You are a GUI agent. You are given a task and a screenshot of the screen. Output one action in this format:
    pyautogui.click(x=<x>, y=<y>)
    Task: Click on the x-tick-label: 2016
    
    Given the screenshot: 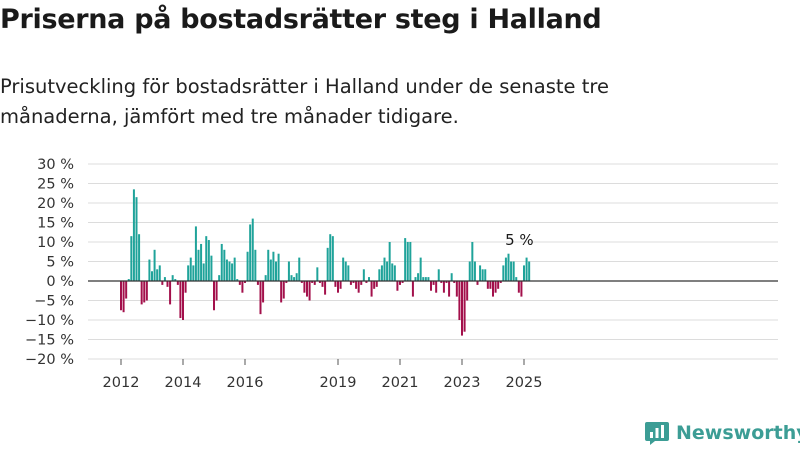 What is the action you would take?
    pyautogui.click(x=245, y=383)
    